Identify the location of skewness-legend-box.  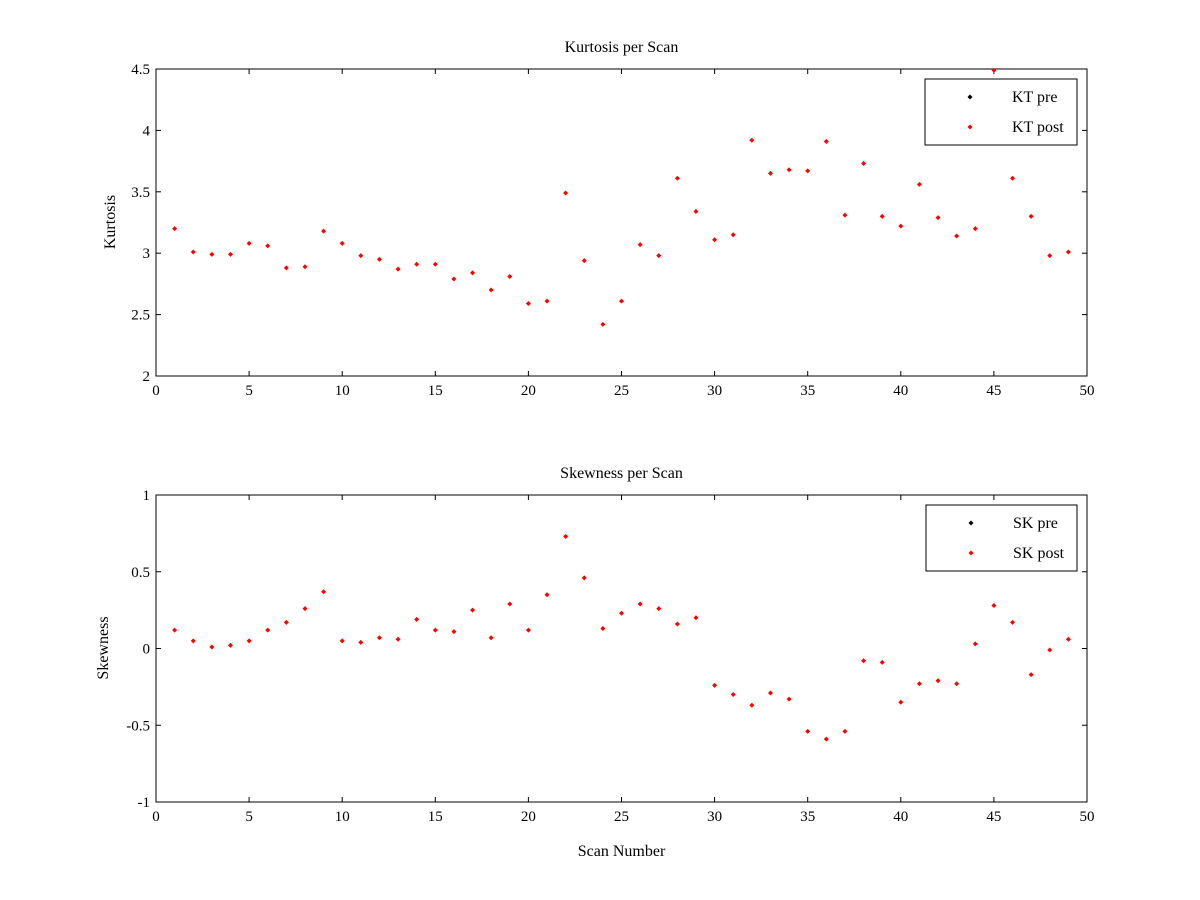
(1001, 538).